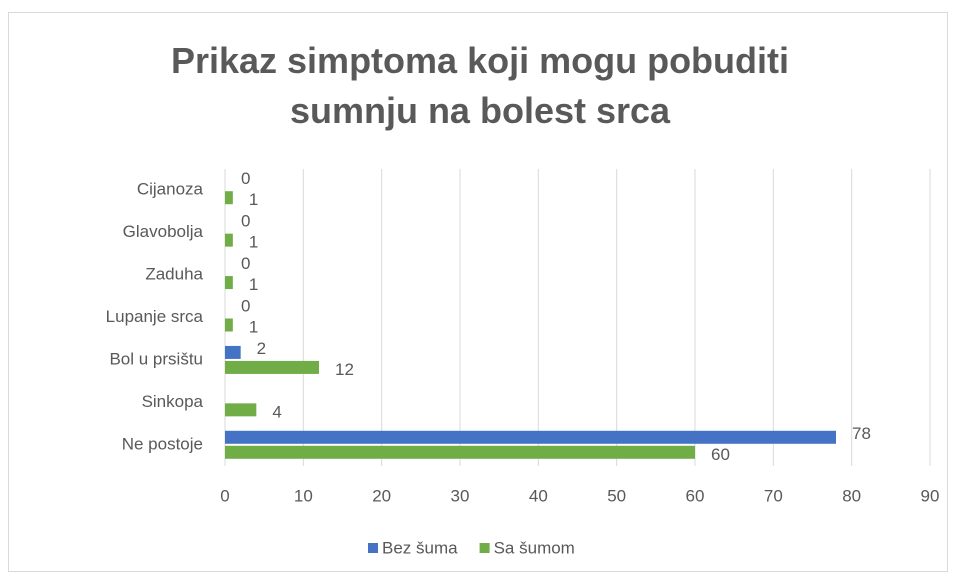 The image size is (957, 579). I want to click on data-label: 4, so click(276, 411).